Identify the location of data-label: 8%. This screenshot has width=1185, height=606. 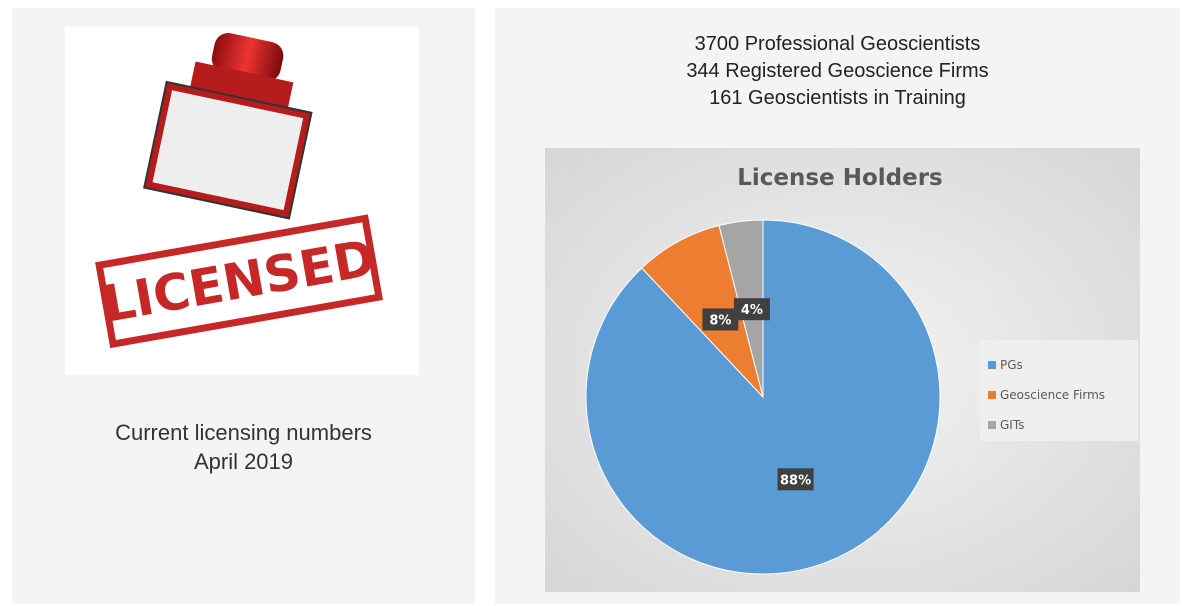
(720, 320).